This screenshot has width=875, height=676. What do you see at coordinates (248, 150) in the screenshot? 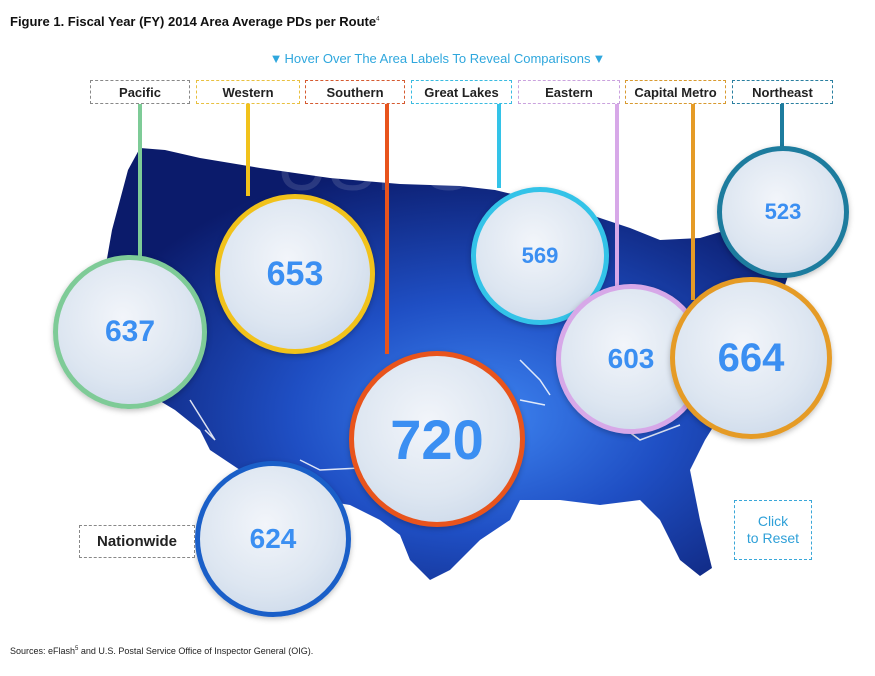
I see `connector-western` at bounding box center [248, 150].